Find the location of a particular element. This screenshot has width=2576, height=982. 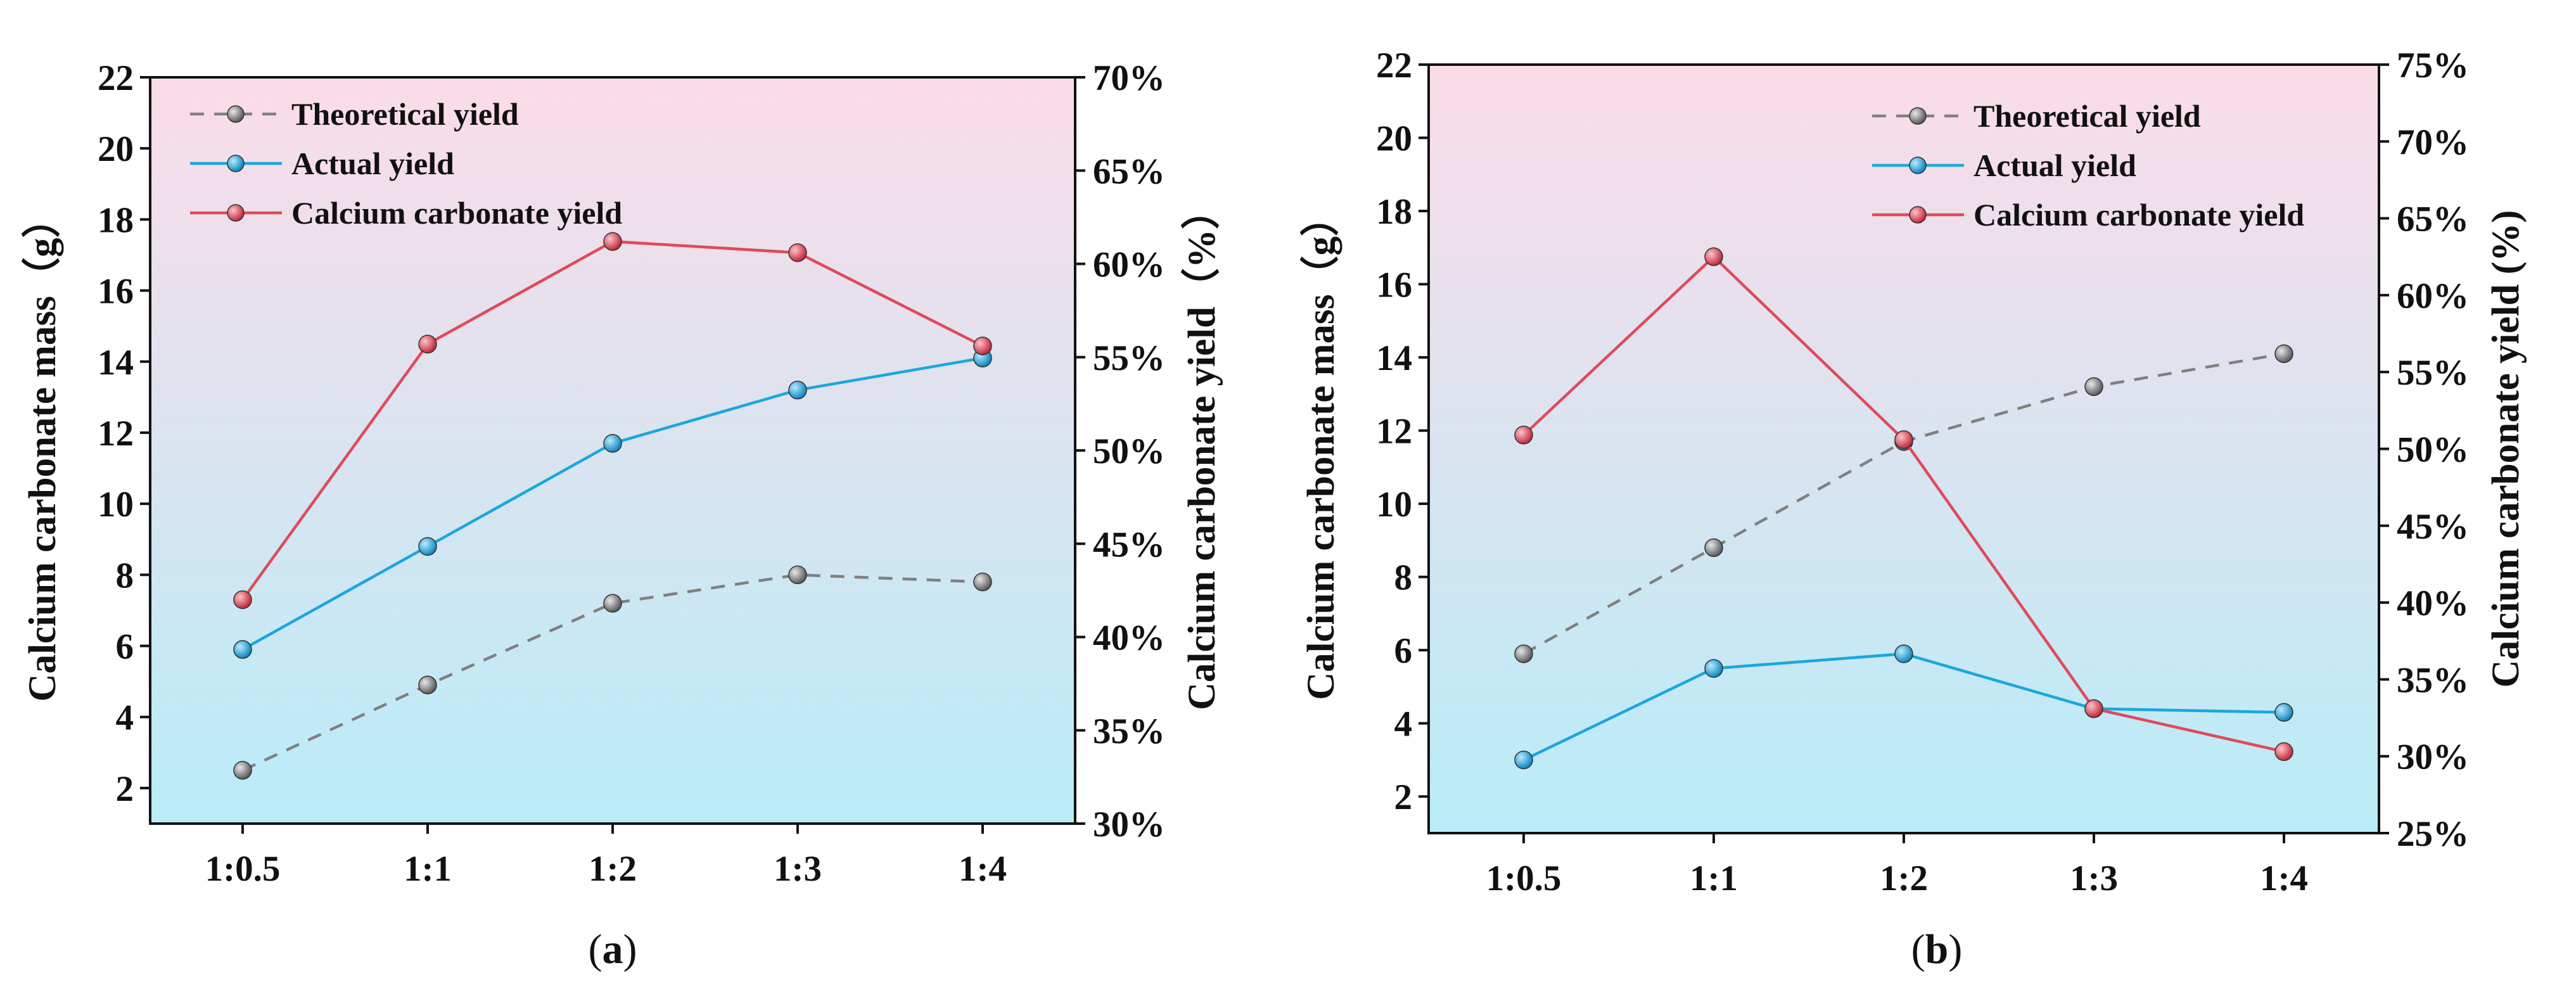

series-line-theoretical-yield is located at coordinates (612, 672).